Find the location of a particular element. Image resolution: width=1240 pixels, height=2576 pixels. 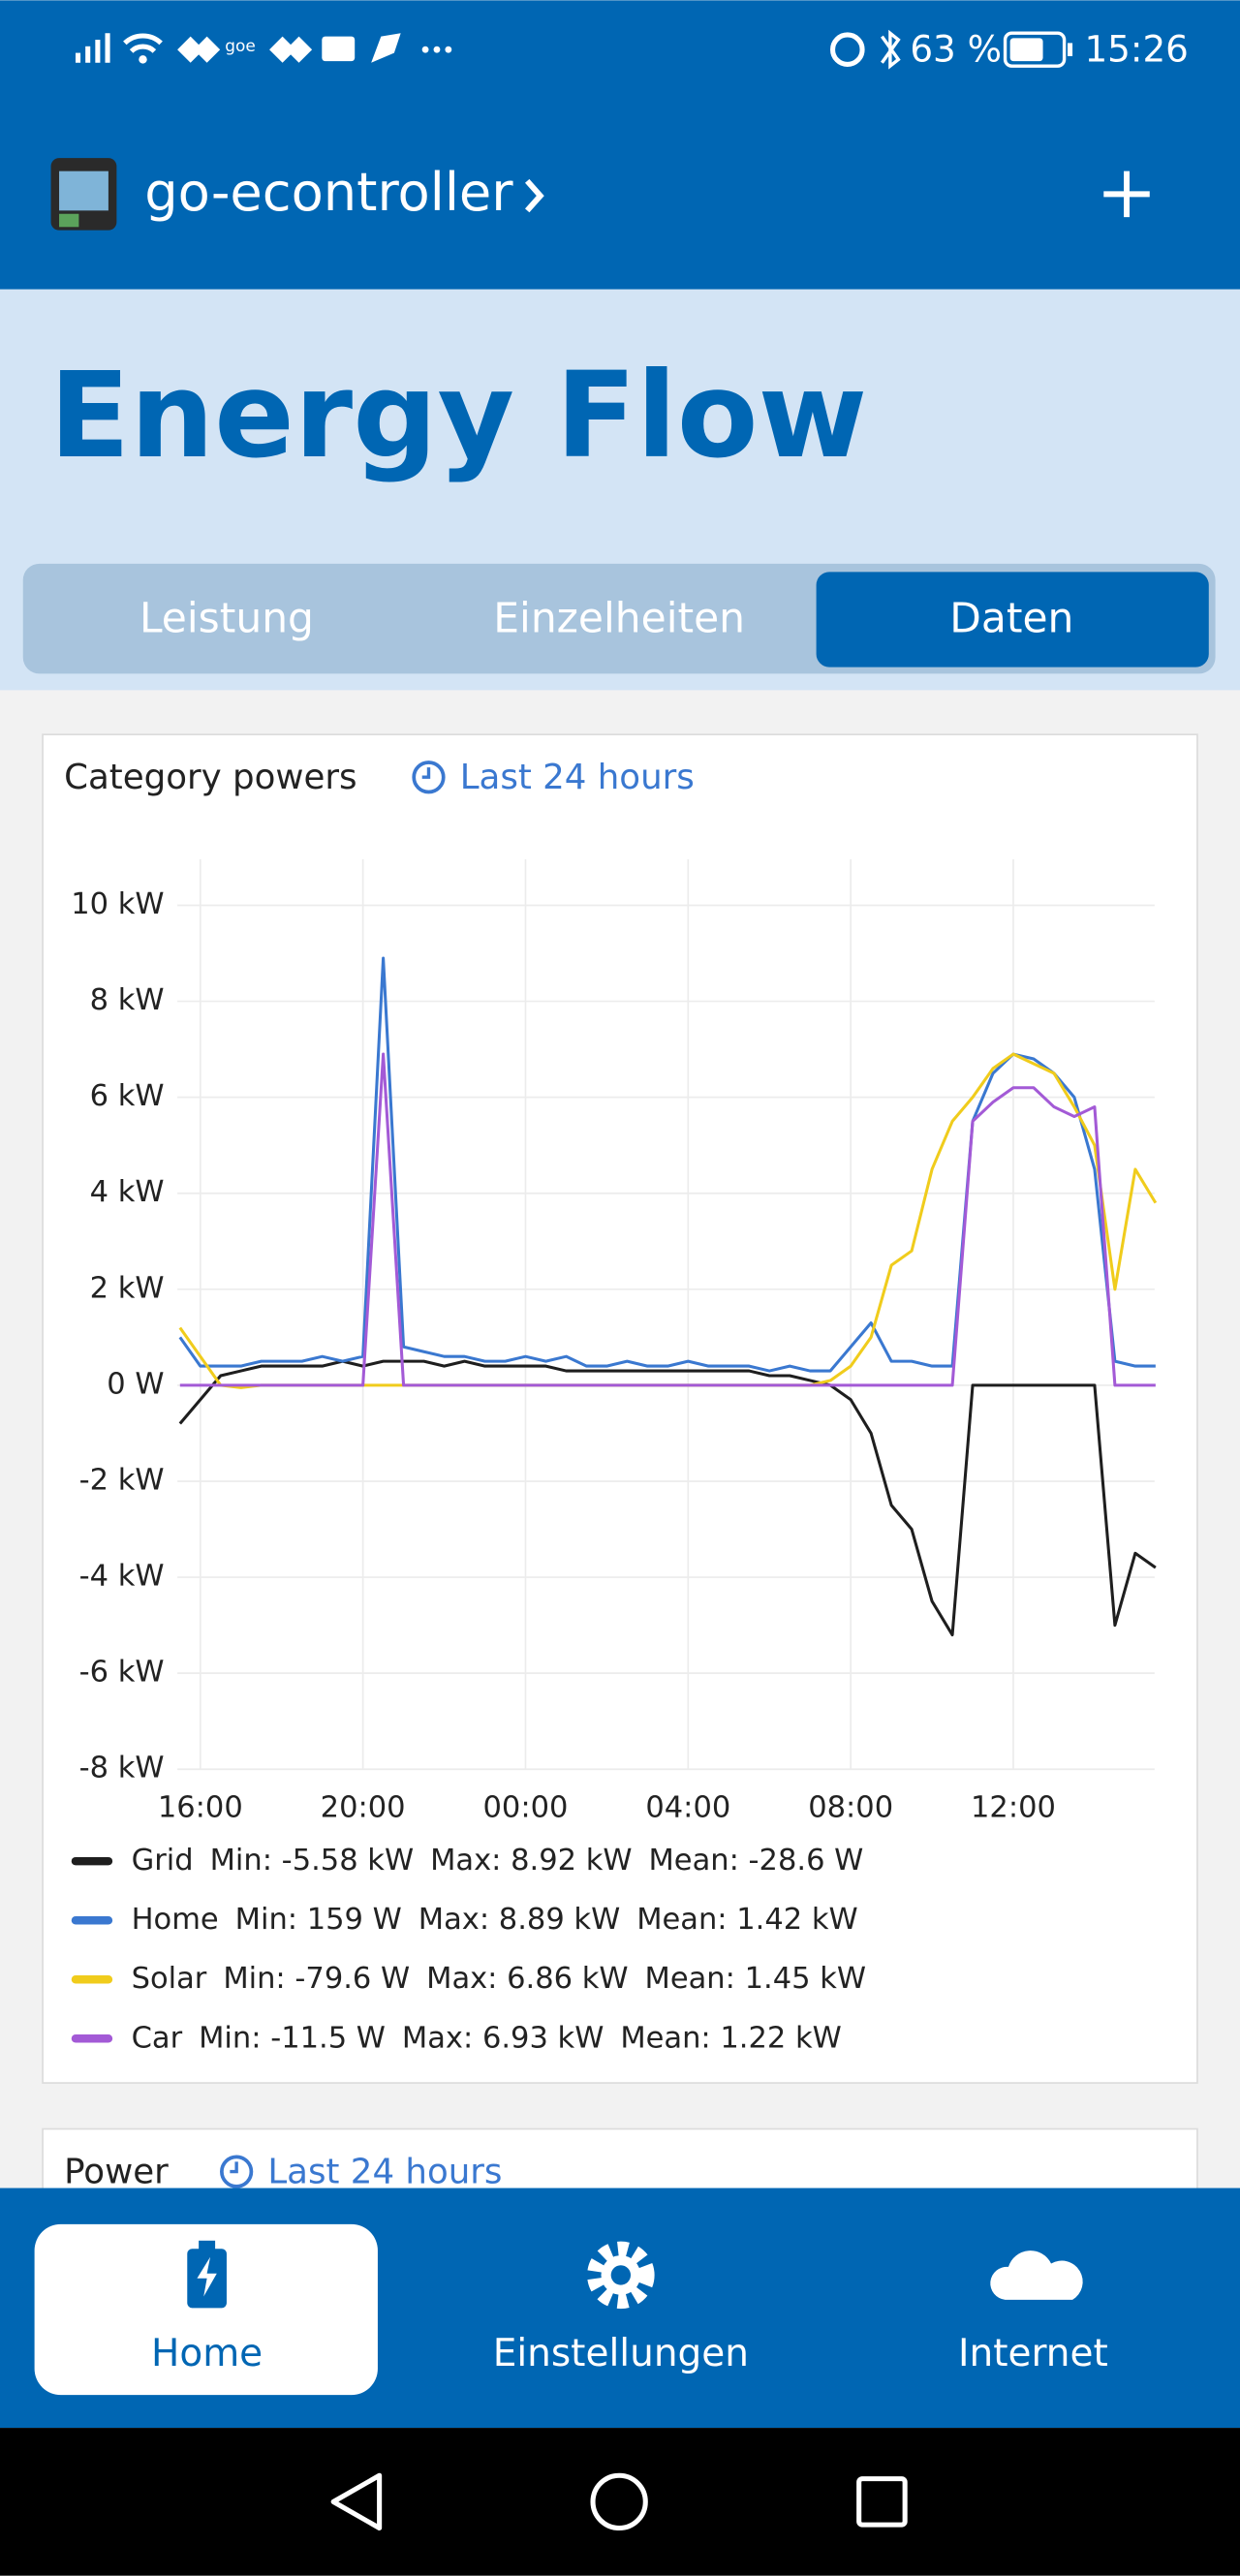

y-tick-label: 4 kW is located at coordinates (127, 1192).